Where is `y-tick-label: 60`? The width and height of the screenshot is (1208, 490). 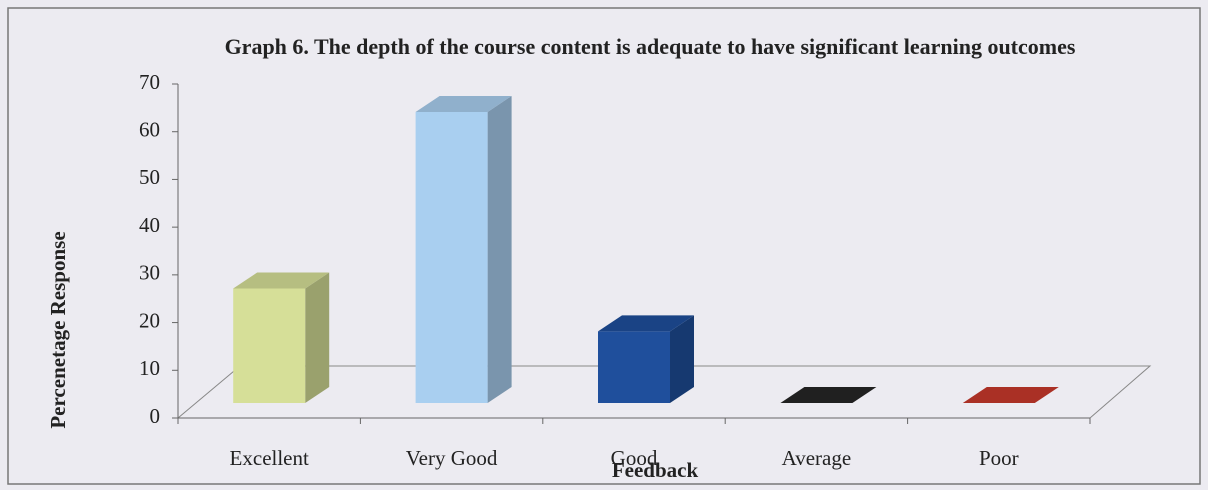
y-tick-label: 60 is located at coordinates (149, 130).